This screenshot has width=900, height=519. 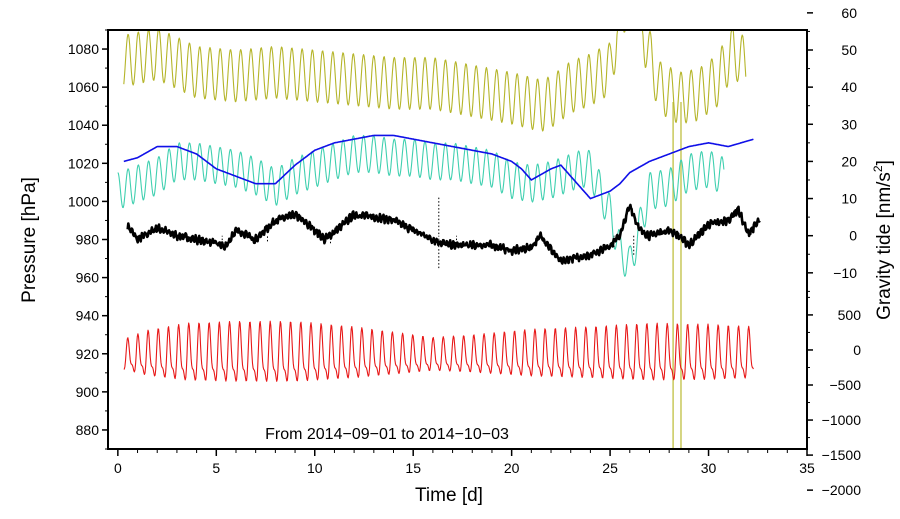 I want to click on y-left-tick-label: 1000, so click(x=83, y=201).